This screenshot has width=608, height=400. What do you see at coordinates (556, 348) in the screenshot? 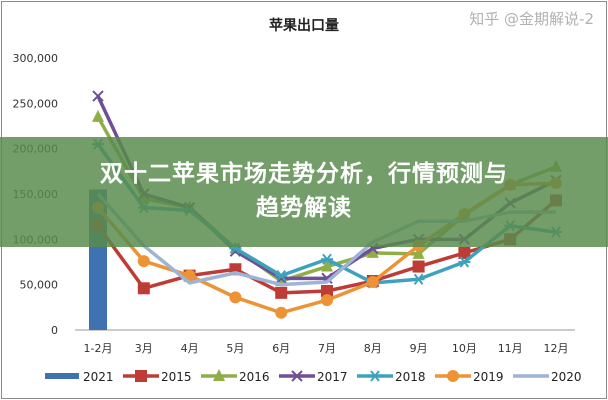
I see `x-tick-label: 12月` at bounding box center [556, 348].